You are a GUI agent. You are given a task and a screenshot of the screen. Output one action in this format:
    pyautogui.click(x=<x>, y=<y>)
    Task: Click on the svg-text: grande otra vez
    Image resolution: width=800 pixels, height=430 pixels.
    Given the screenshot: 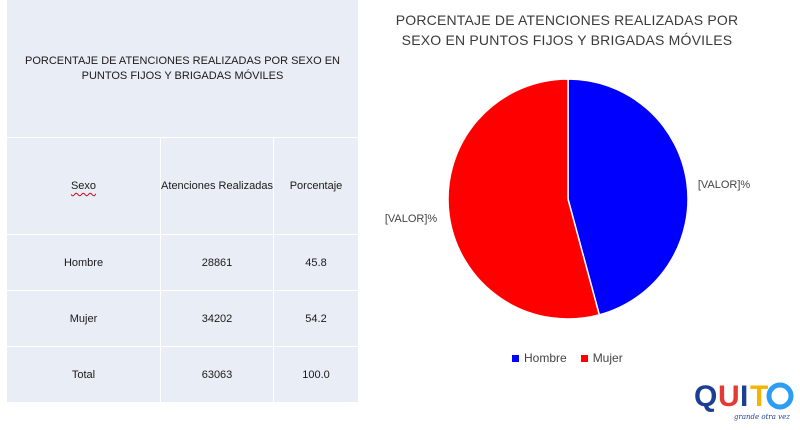 What is the action you would take?
    pyautogui.click(x=762, y=417)
    